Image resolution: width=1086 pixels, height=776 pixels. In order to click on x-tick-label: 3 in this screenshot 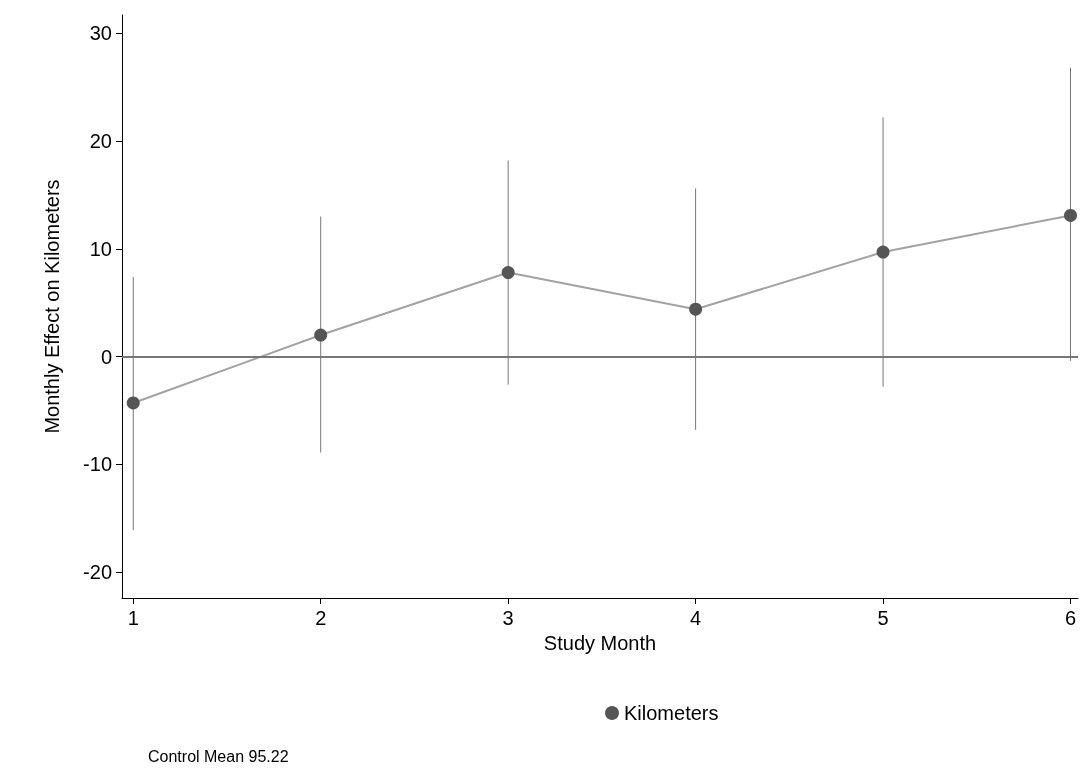, I will do `click(508, 618)`.